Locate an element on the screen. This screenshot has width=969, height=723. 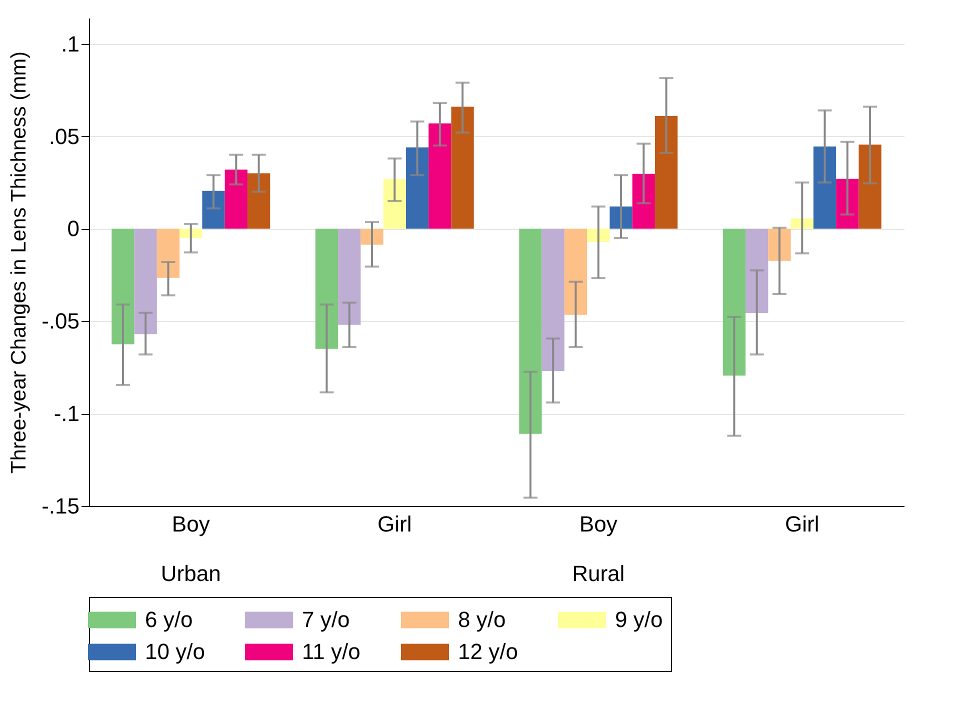
y-tick-label: -.1 is located at coordinates (67, 413).